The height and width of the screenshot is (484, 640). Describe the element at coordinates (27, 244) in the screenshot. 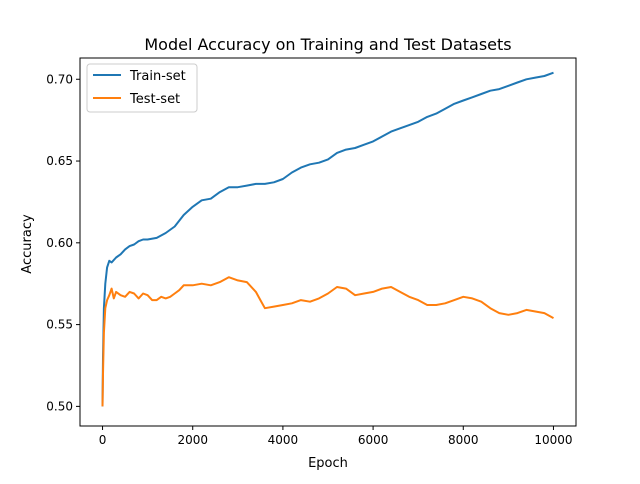

I see `y-axis-label: Accuracy` at that location.